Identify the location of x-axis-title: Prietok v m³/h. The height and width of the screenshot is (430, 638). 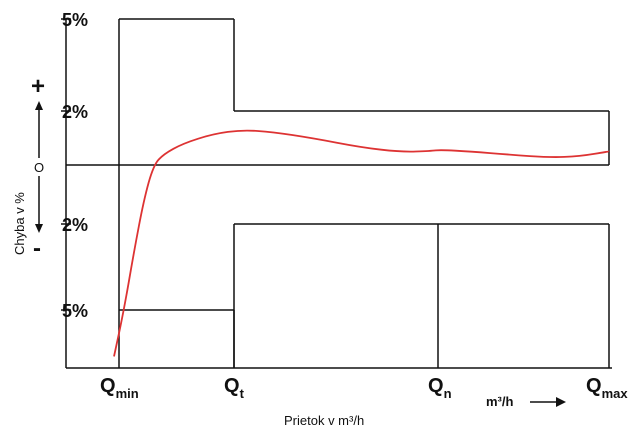
(324, 420).